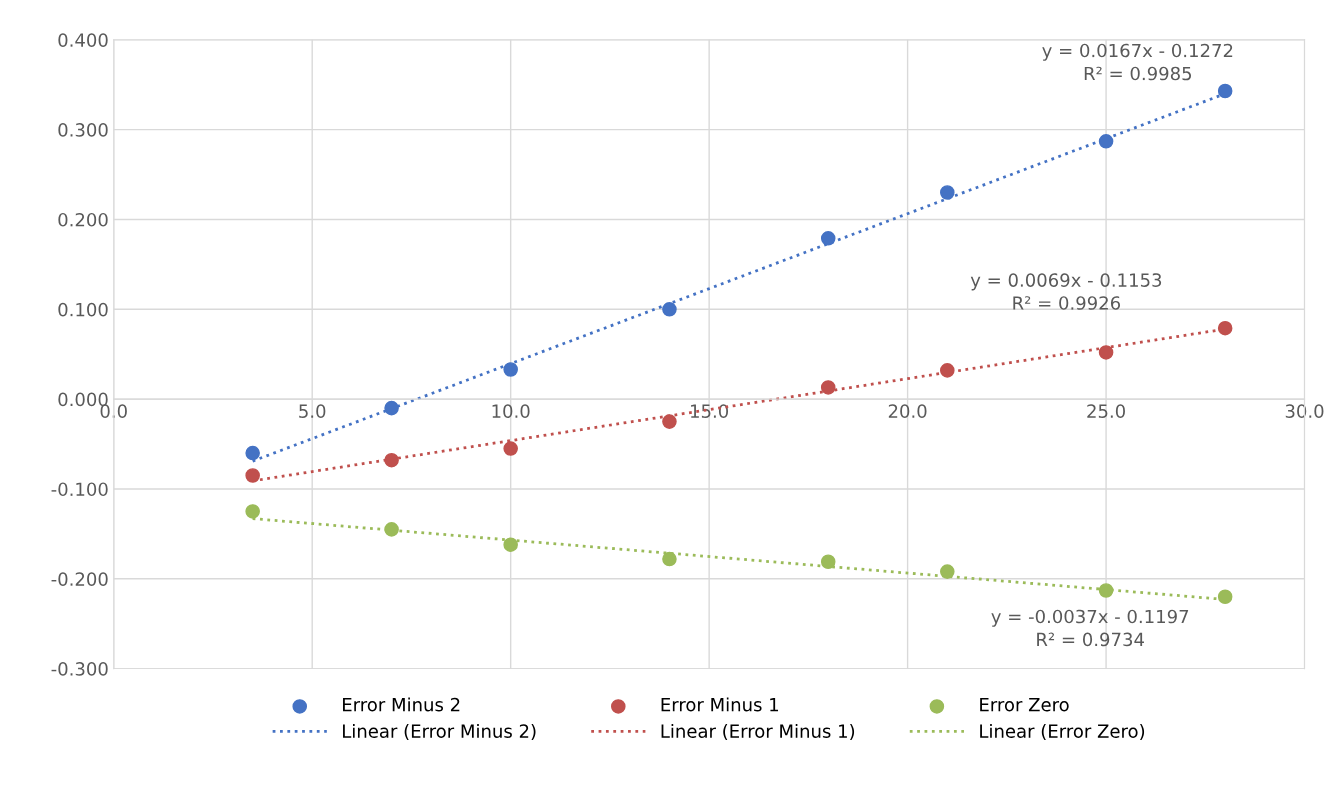 Image resolution: width=1338 pixels, height=796 pixels. Describe the element at coordinates (83, 40) in the screenshot. I see `y-tick-label: 0.400` at that location.